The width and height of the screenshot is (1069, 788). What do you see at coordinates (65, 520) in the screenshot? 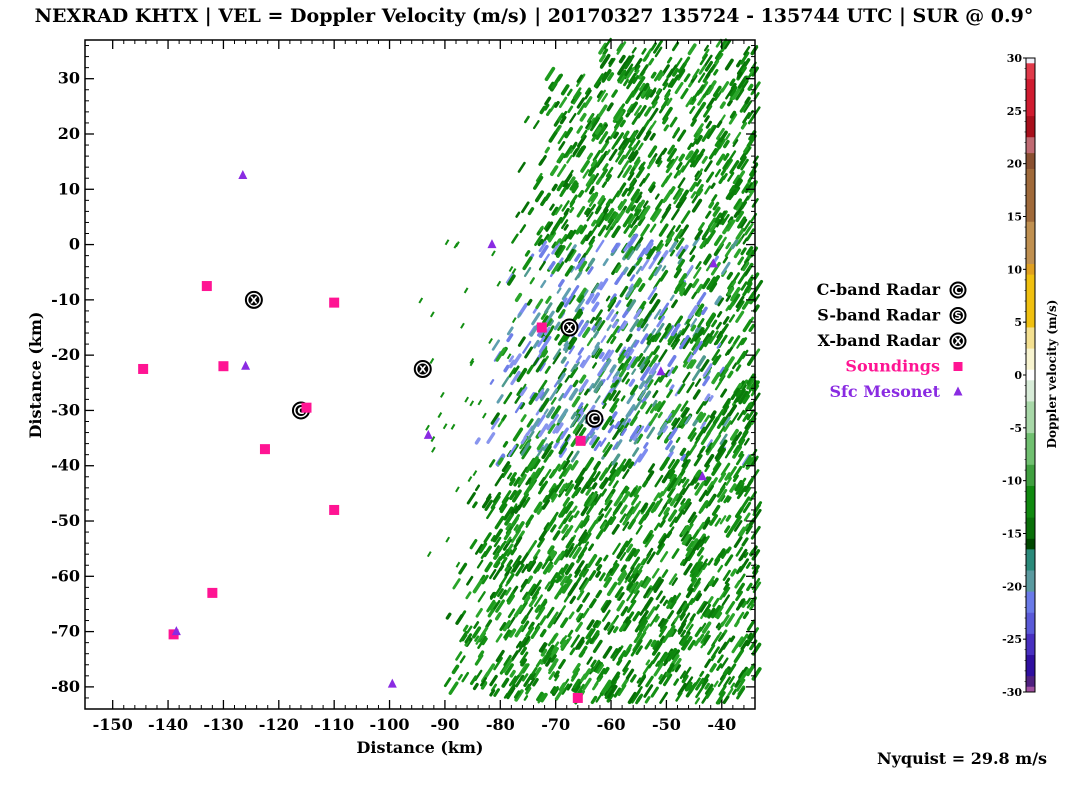
I see `y-tick-label: -50` at bounding box center [65, 520].